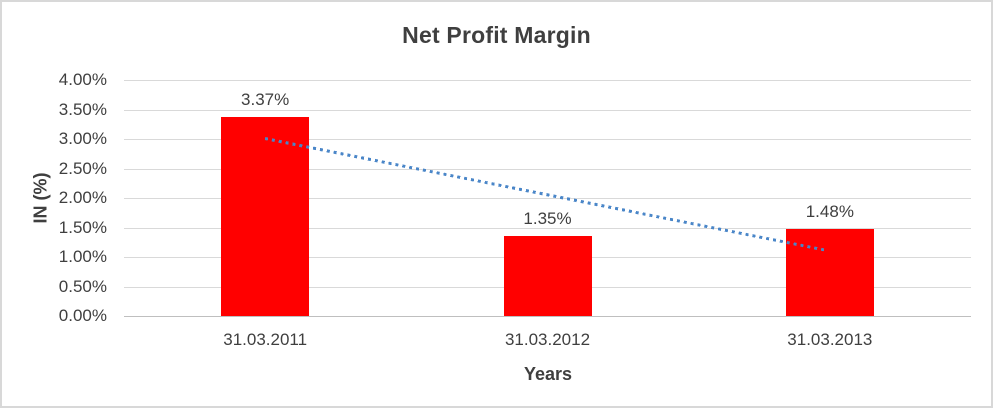 The height and width of the screenshot is (408, 993). I want to click on y-axis-tick-label: 0.50%, so click(82, 286).